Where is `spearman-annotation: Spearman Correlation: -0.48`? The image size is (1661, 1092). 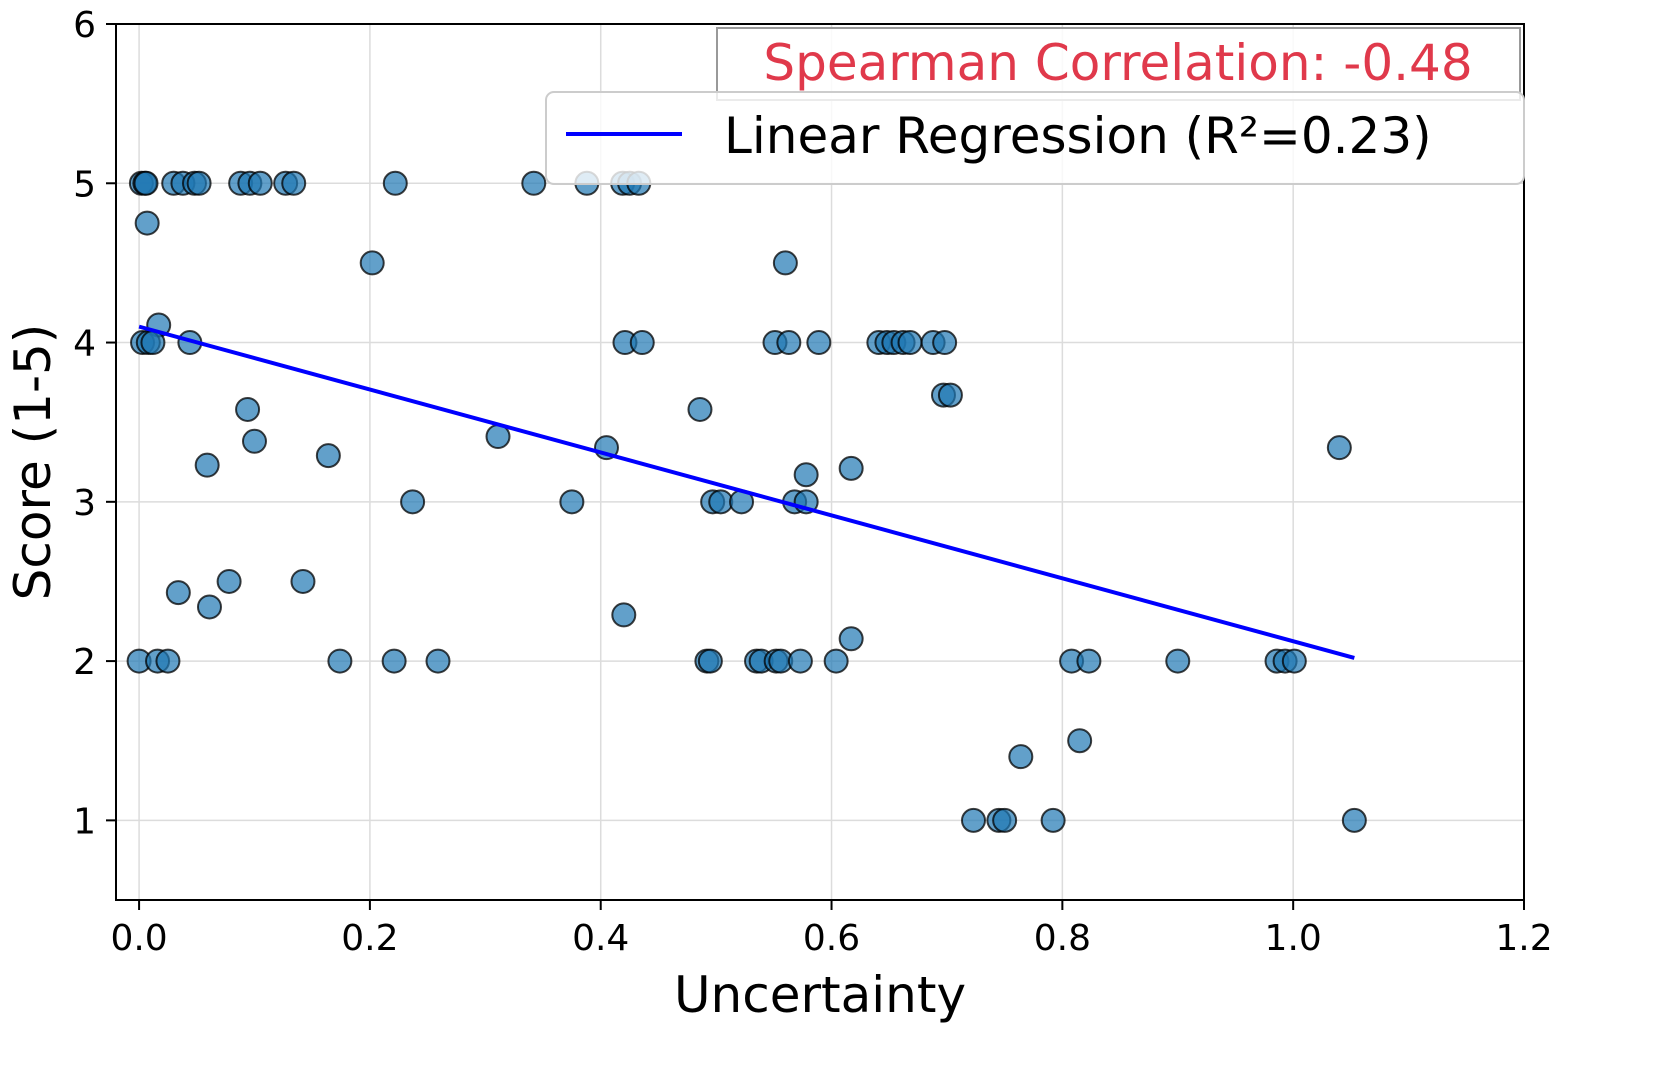 spearman-annotation: Spearman Correlation: -0.48 is located at coordinates (1117, 63).